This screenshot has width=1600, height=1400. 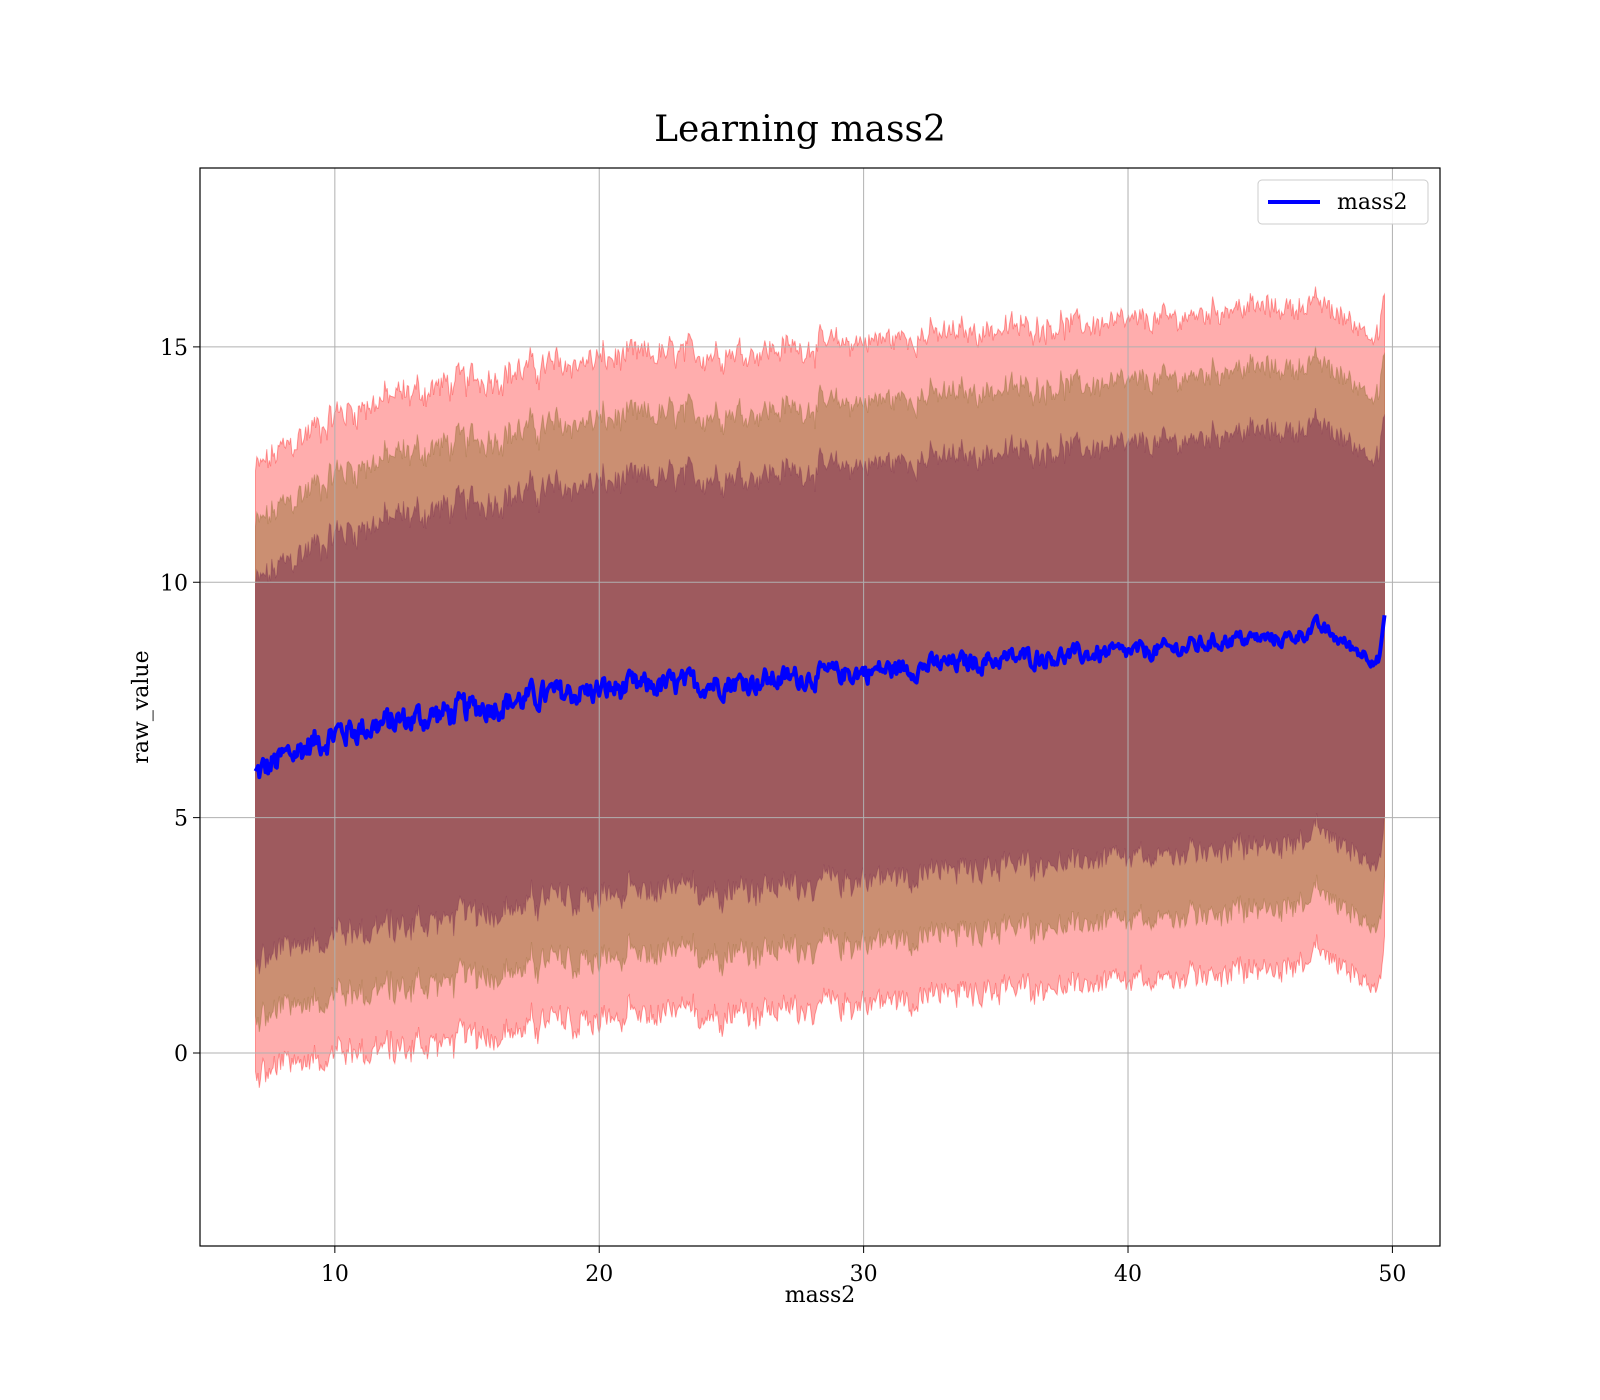 I want to click on y-tick-label-15: 15, so click(x=174, y=348).